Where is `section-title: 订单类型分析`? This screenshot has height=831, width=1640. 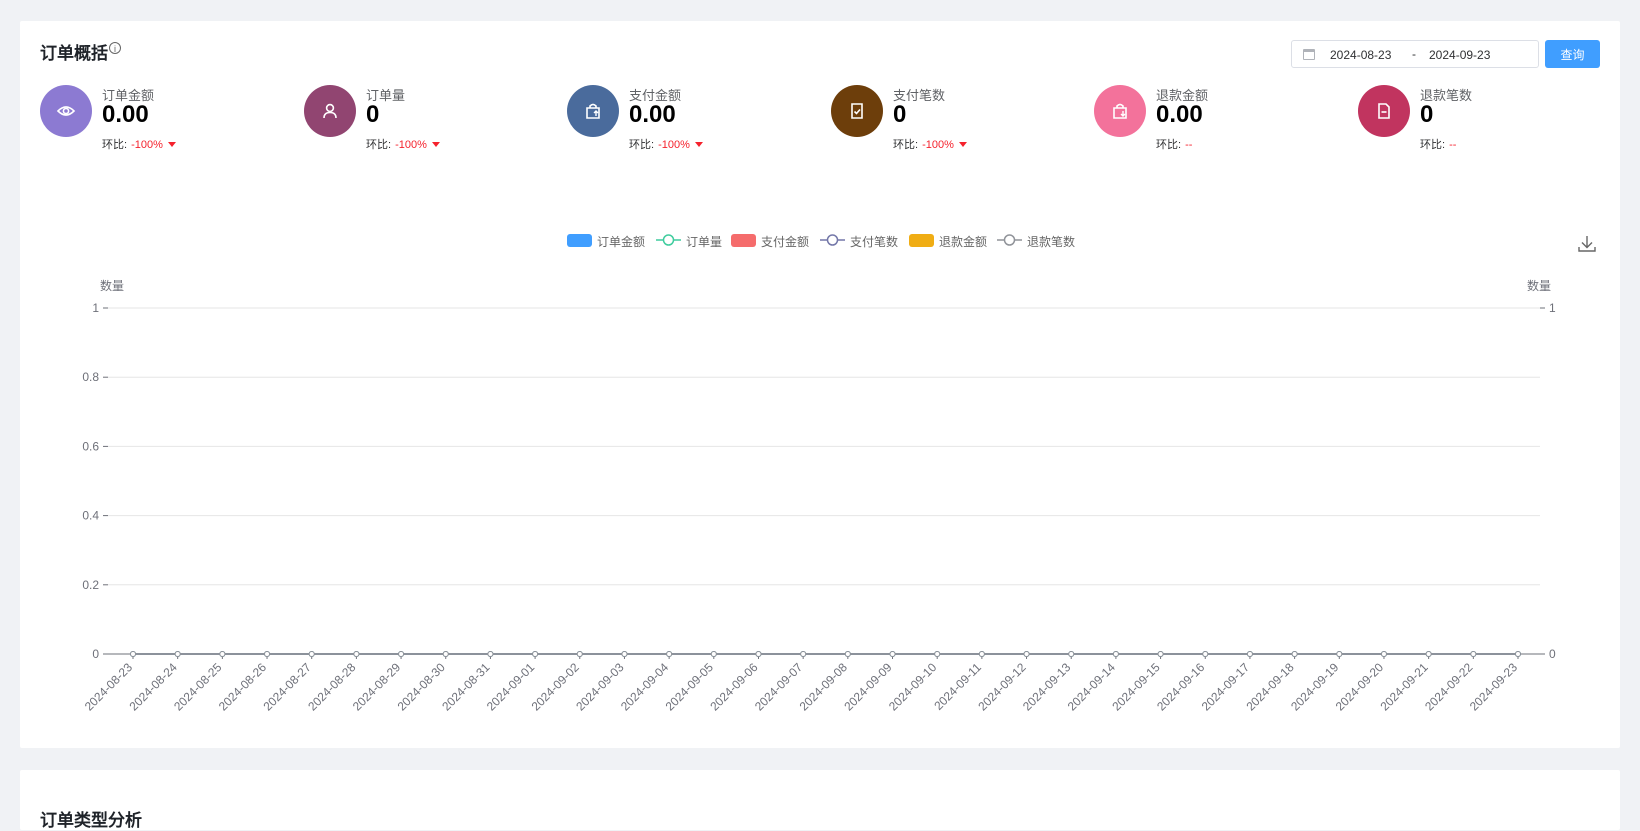
section-title: 订单类型分析 is located at coordinates (91, 820).